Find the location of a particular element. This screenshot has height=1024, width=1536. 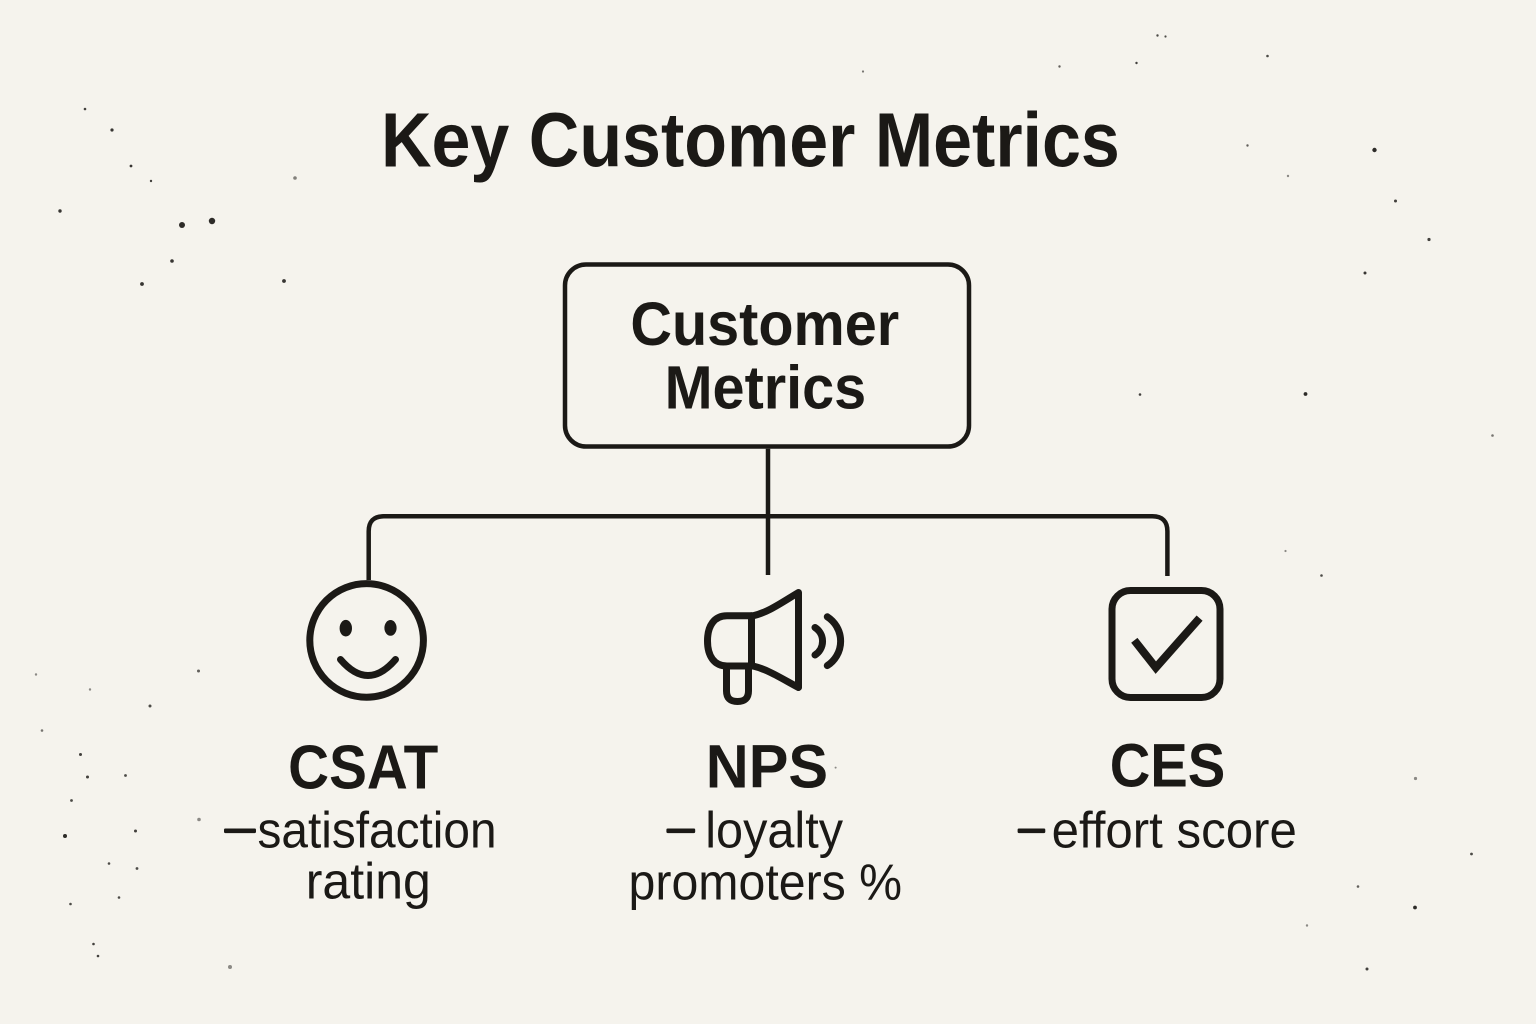

svg-text: satisfaction is located at coordinates (377, 830).